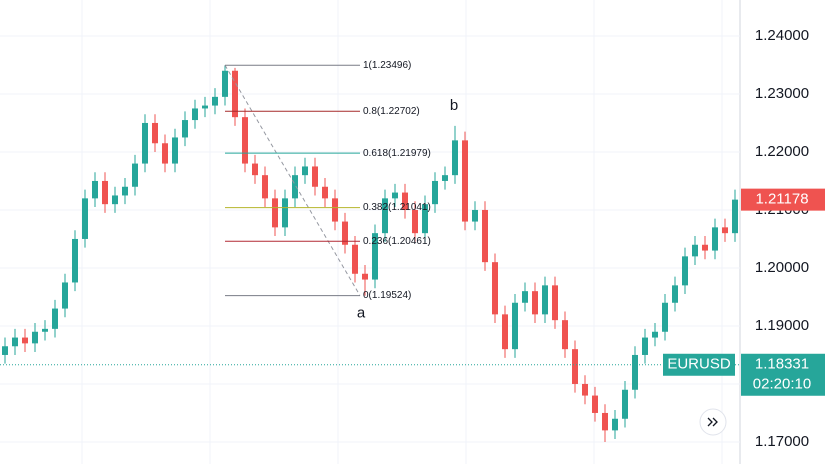 This screenshot has height=464, width=825. I want to click on y-tick-label: 1.22000, so click(782, 151).